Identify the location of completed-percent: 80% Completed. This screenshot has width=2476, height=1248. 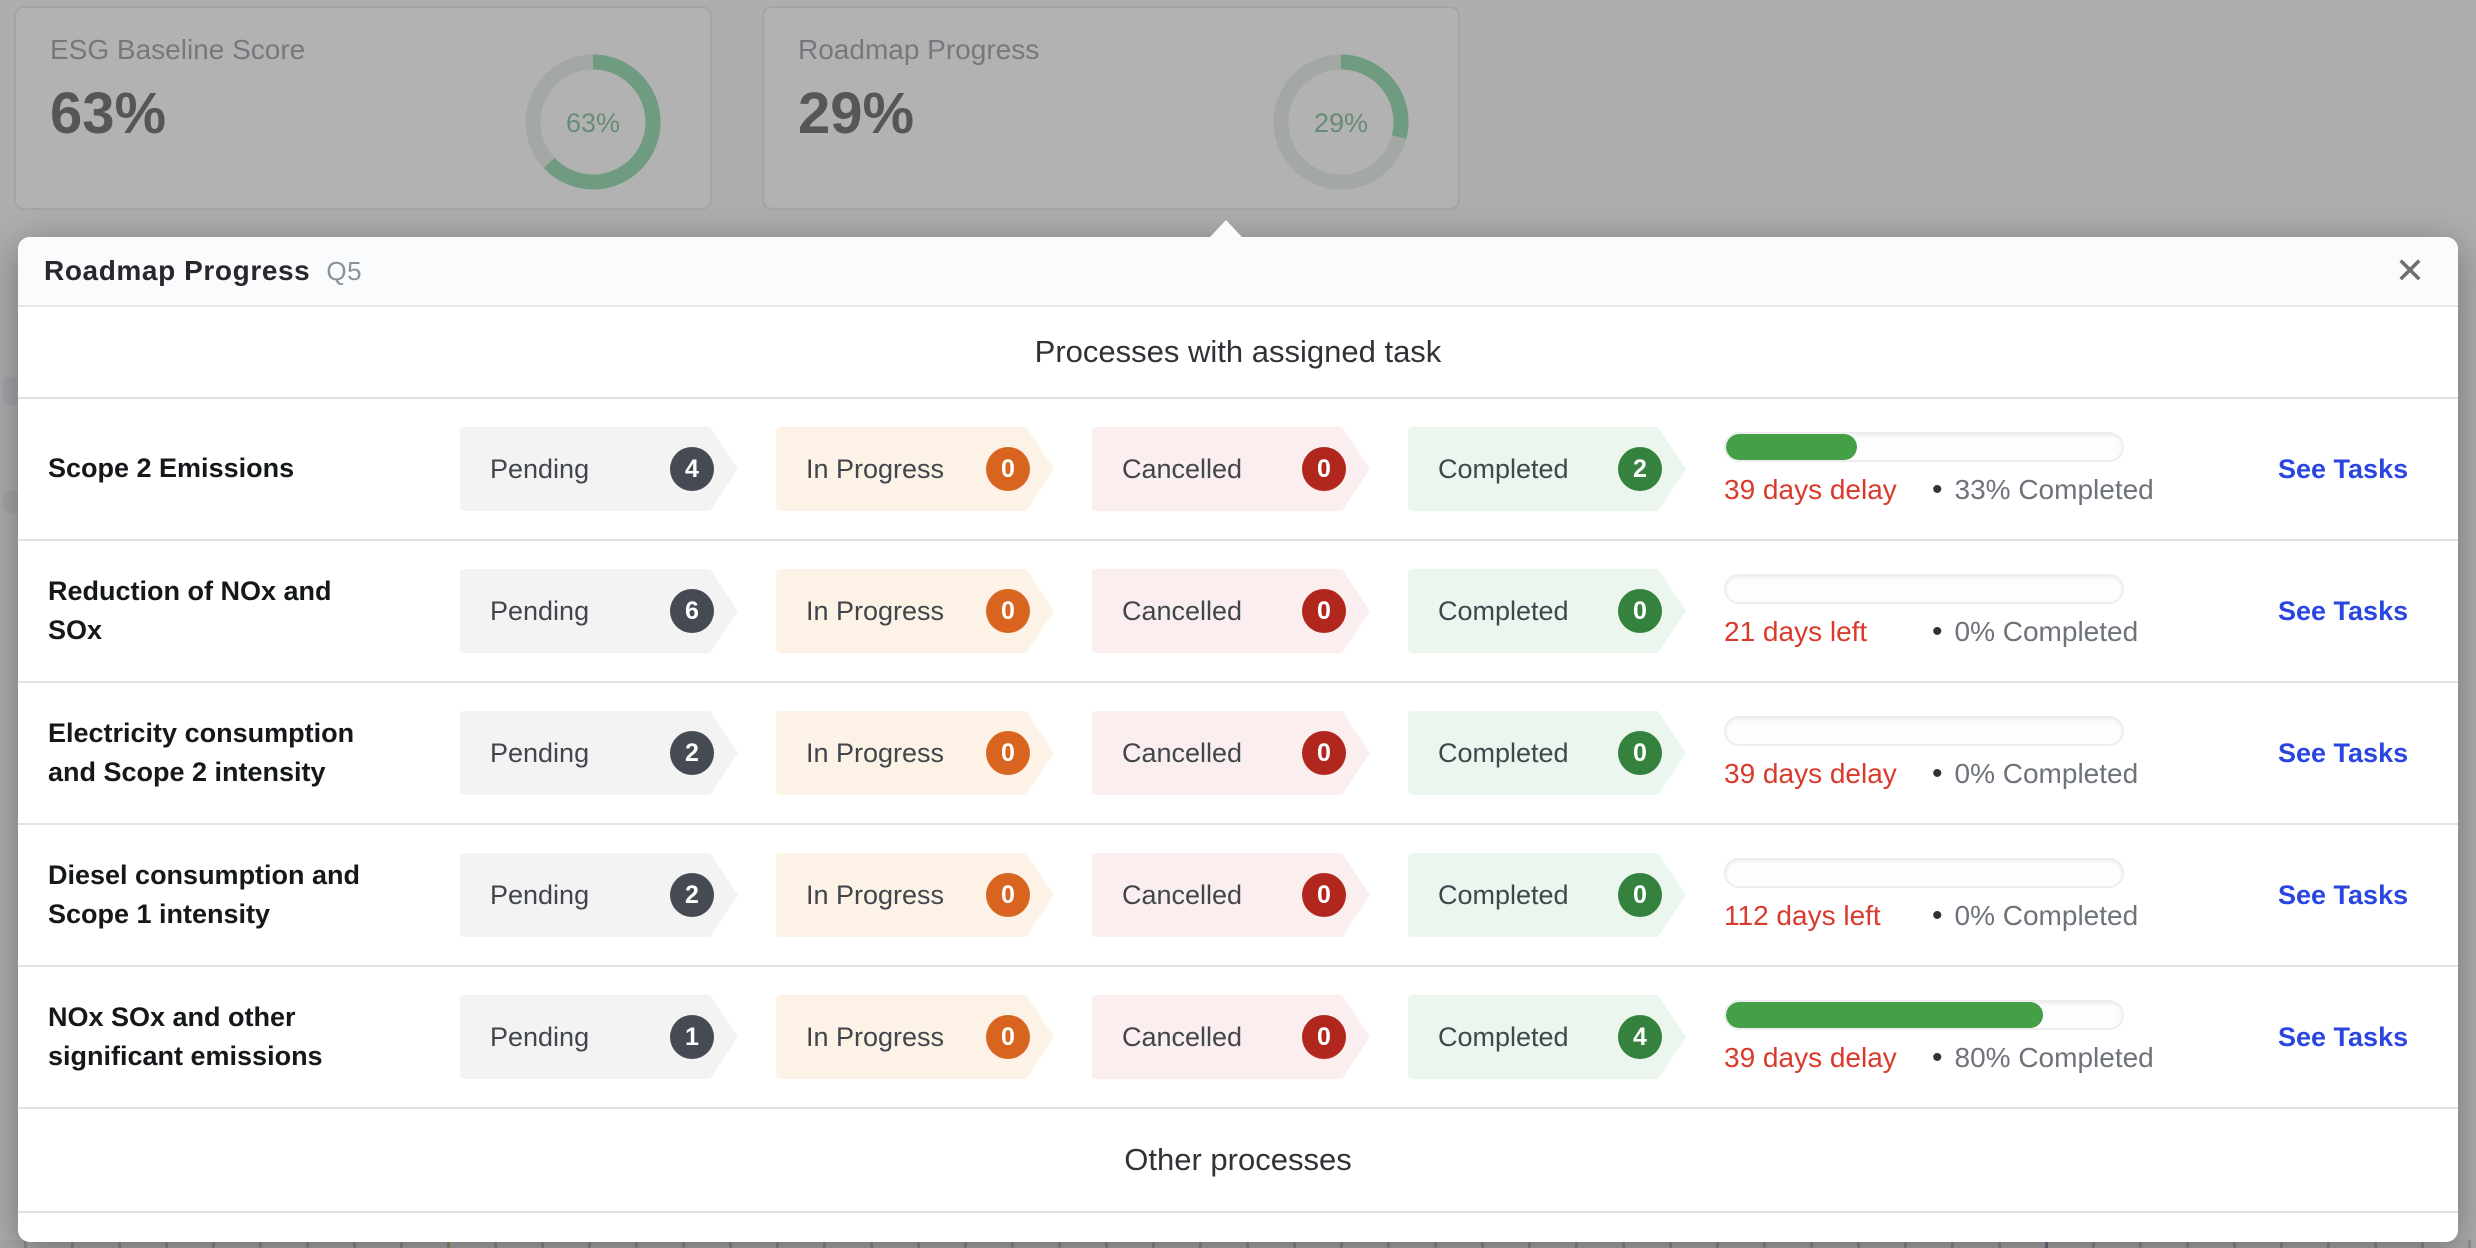
(2054, 1057).